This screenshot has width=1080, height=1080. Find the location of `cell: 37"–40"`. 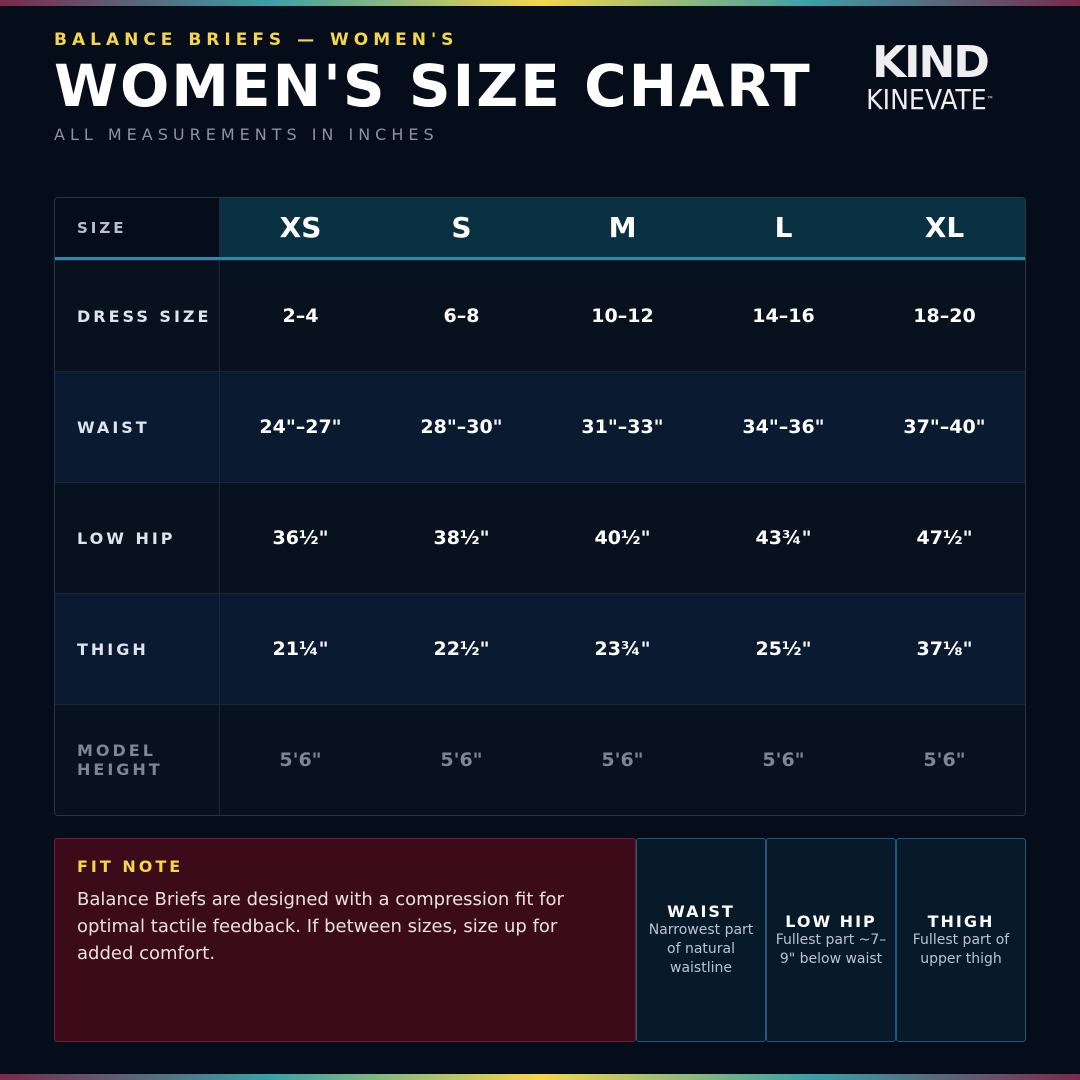

cell: 37"–40" is located at coordinates (944, 427).